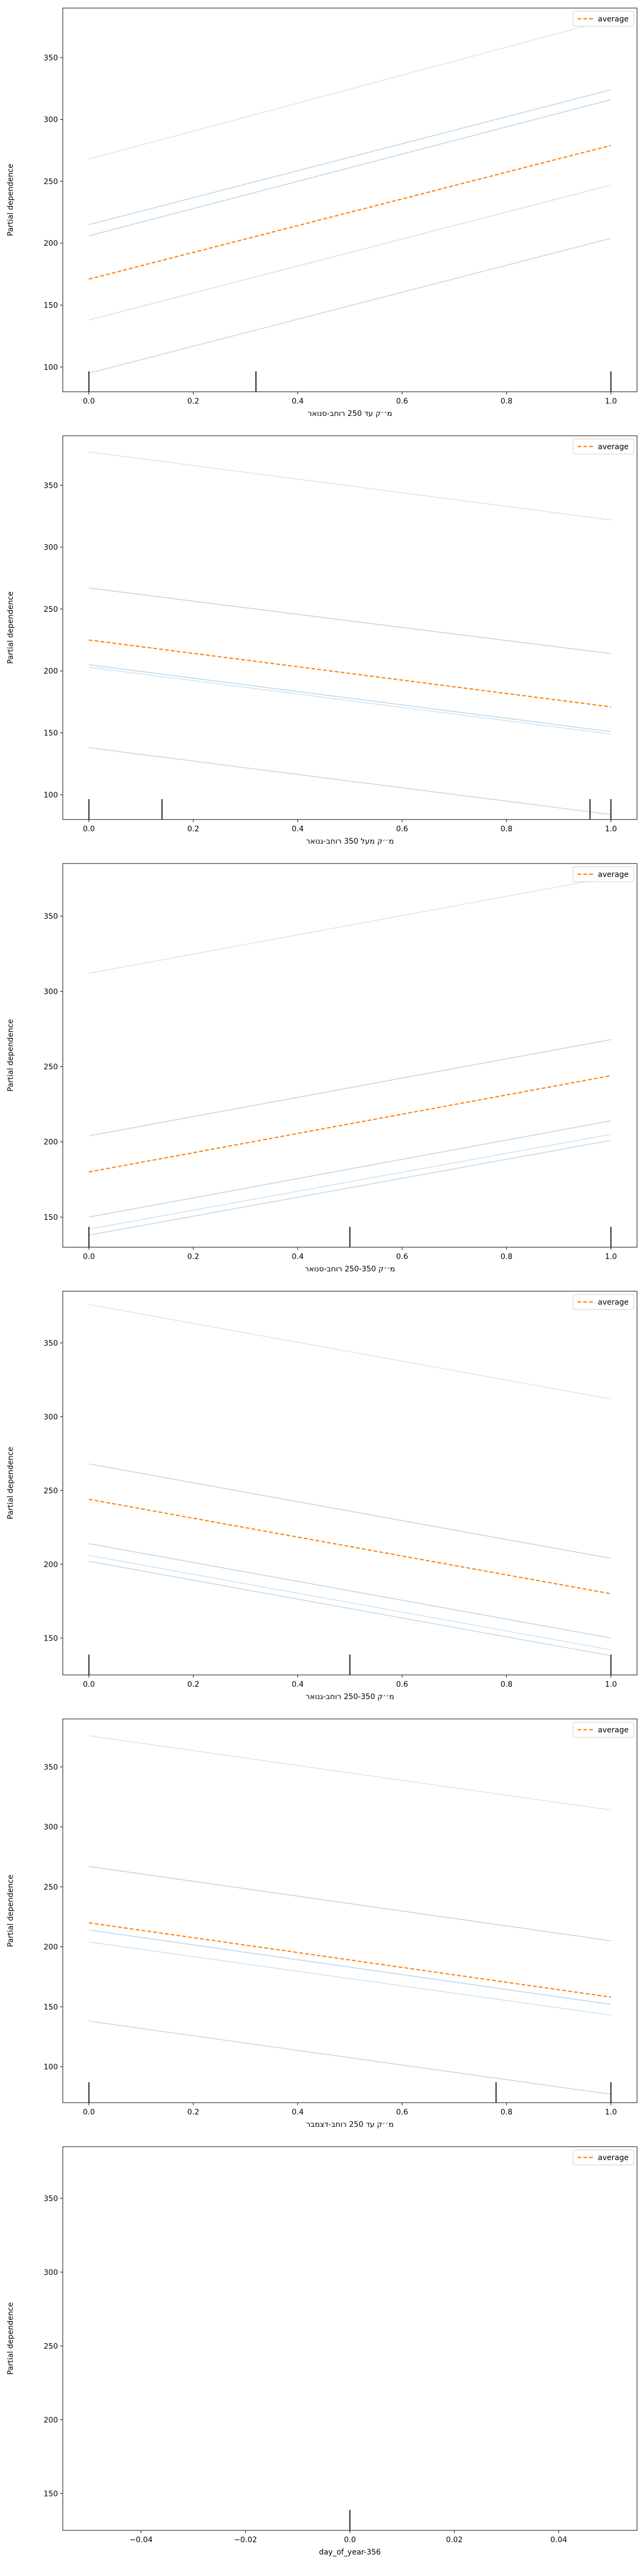 The width and height of the screenshot is (644, 2576). I want to click on x-tick-label: 0.02, so click(454, 2540).